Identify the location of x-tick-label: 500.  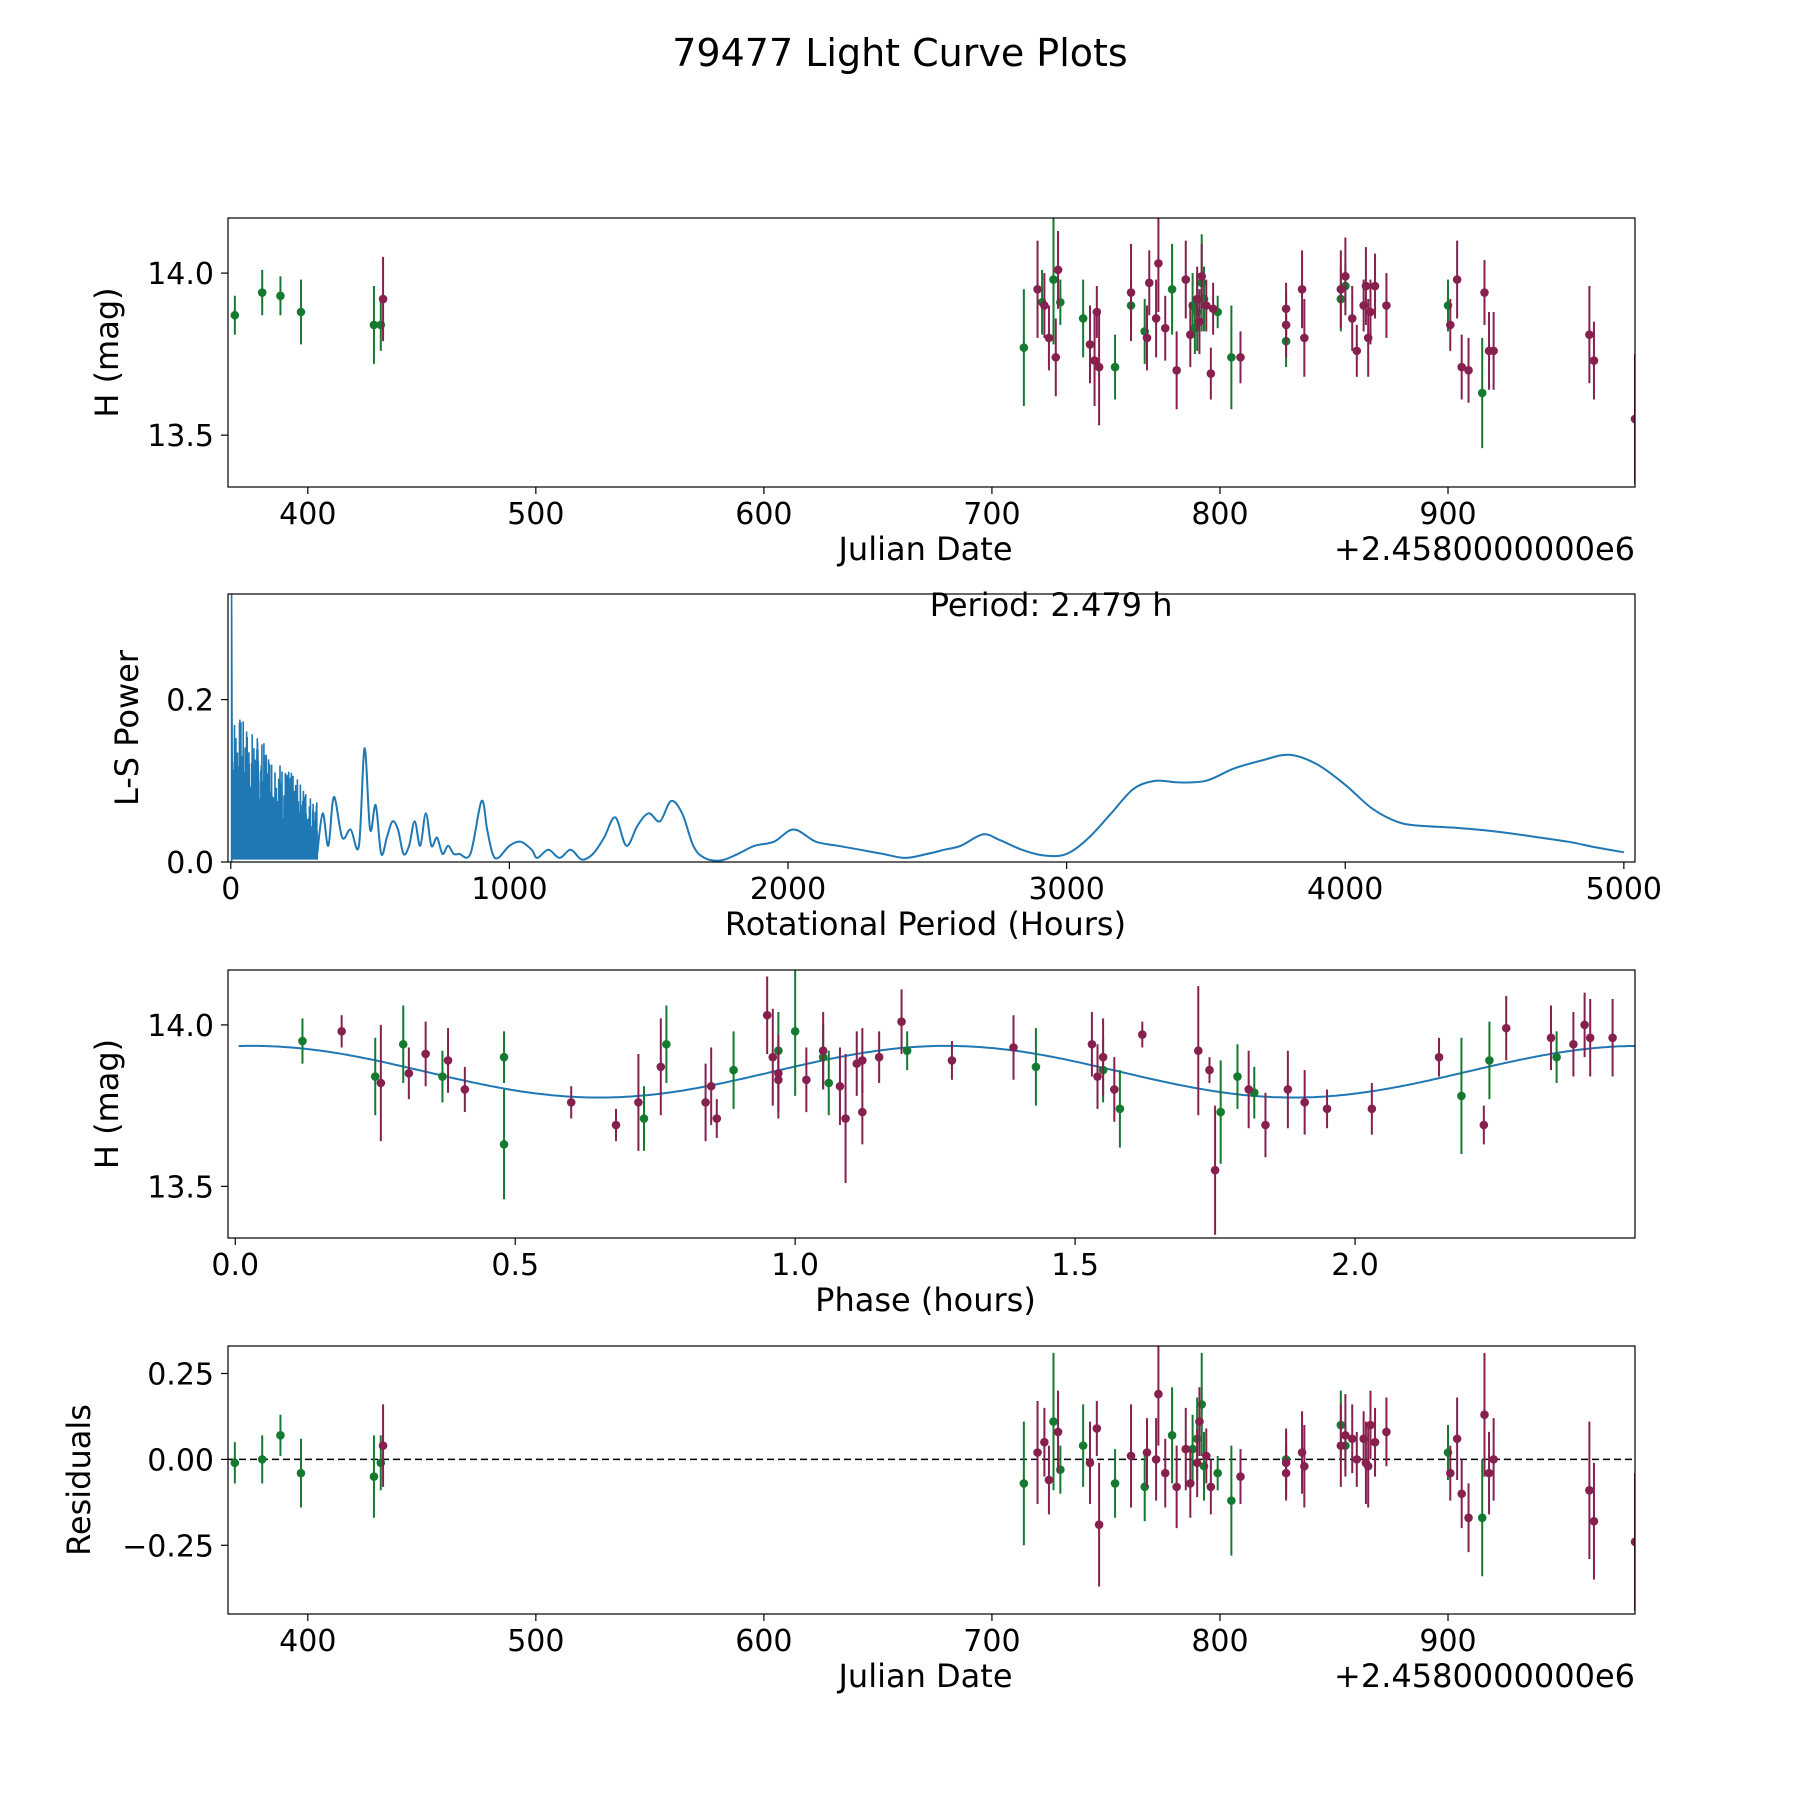
(535, 1641).